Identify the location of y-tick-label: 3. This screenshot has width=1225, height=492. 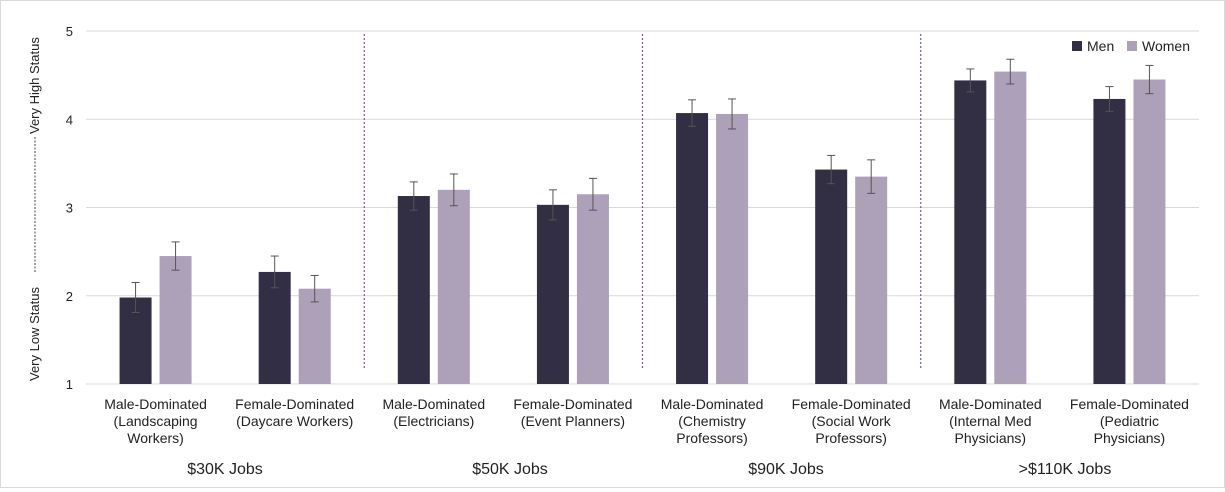
(69, 208).